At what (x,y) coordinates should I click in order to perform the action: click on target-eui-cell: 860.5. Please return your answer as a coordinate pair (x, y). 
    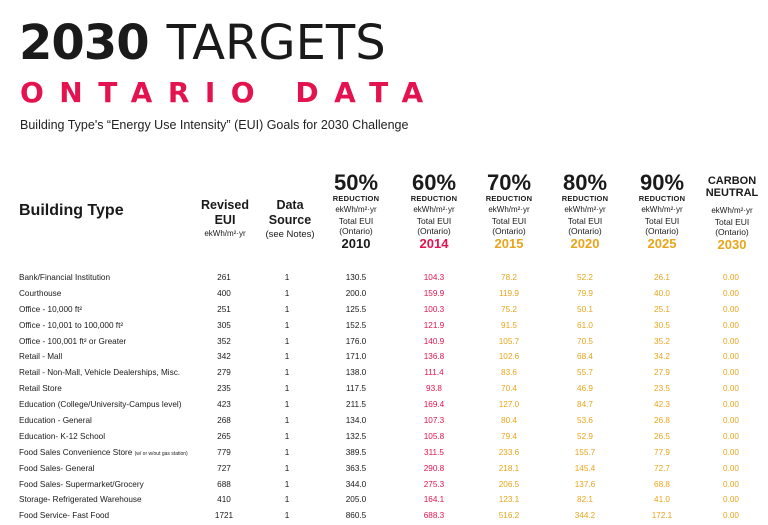
    Looking at the image, I should click on (356, 516).